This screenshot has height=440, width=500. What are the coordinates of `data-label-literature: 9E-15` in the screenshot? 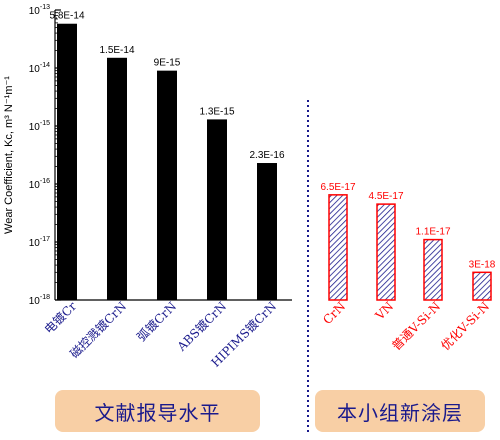 It's located at (167, 63).